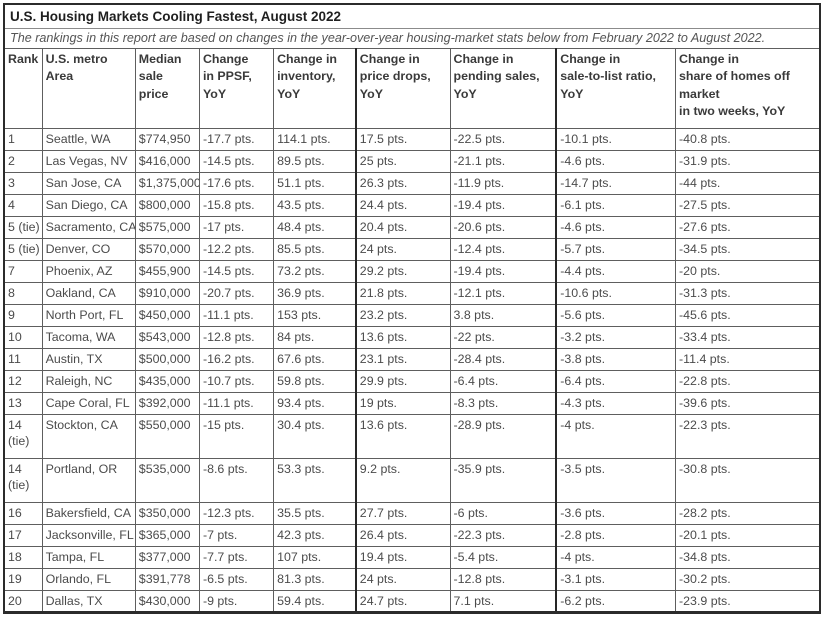 This screenshot has width=824, height=619. I want to click on cell-change_pending_sales_yoy: -28.9 pts., so click(503, 436).